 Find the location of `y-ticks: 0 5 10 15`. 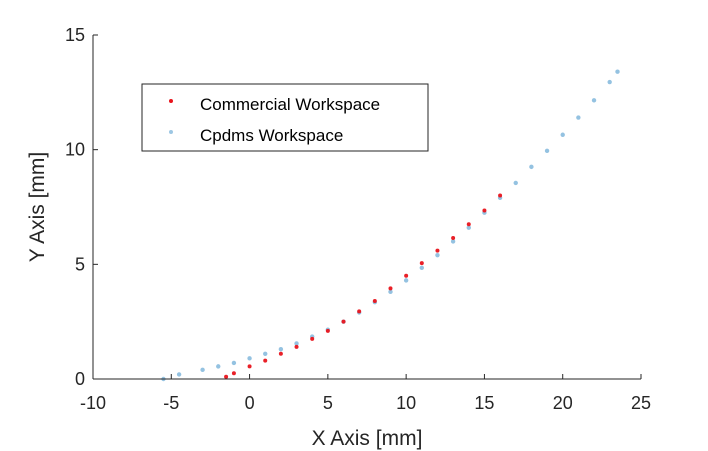

y-ticks: 0 5 10 15 is located at coordinates (81, 207).